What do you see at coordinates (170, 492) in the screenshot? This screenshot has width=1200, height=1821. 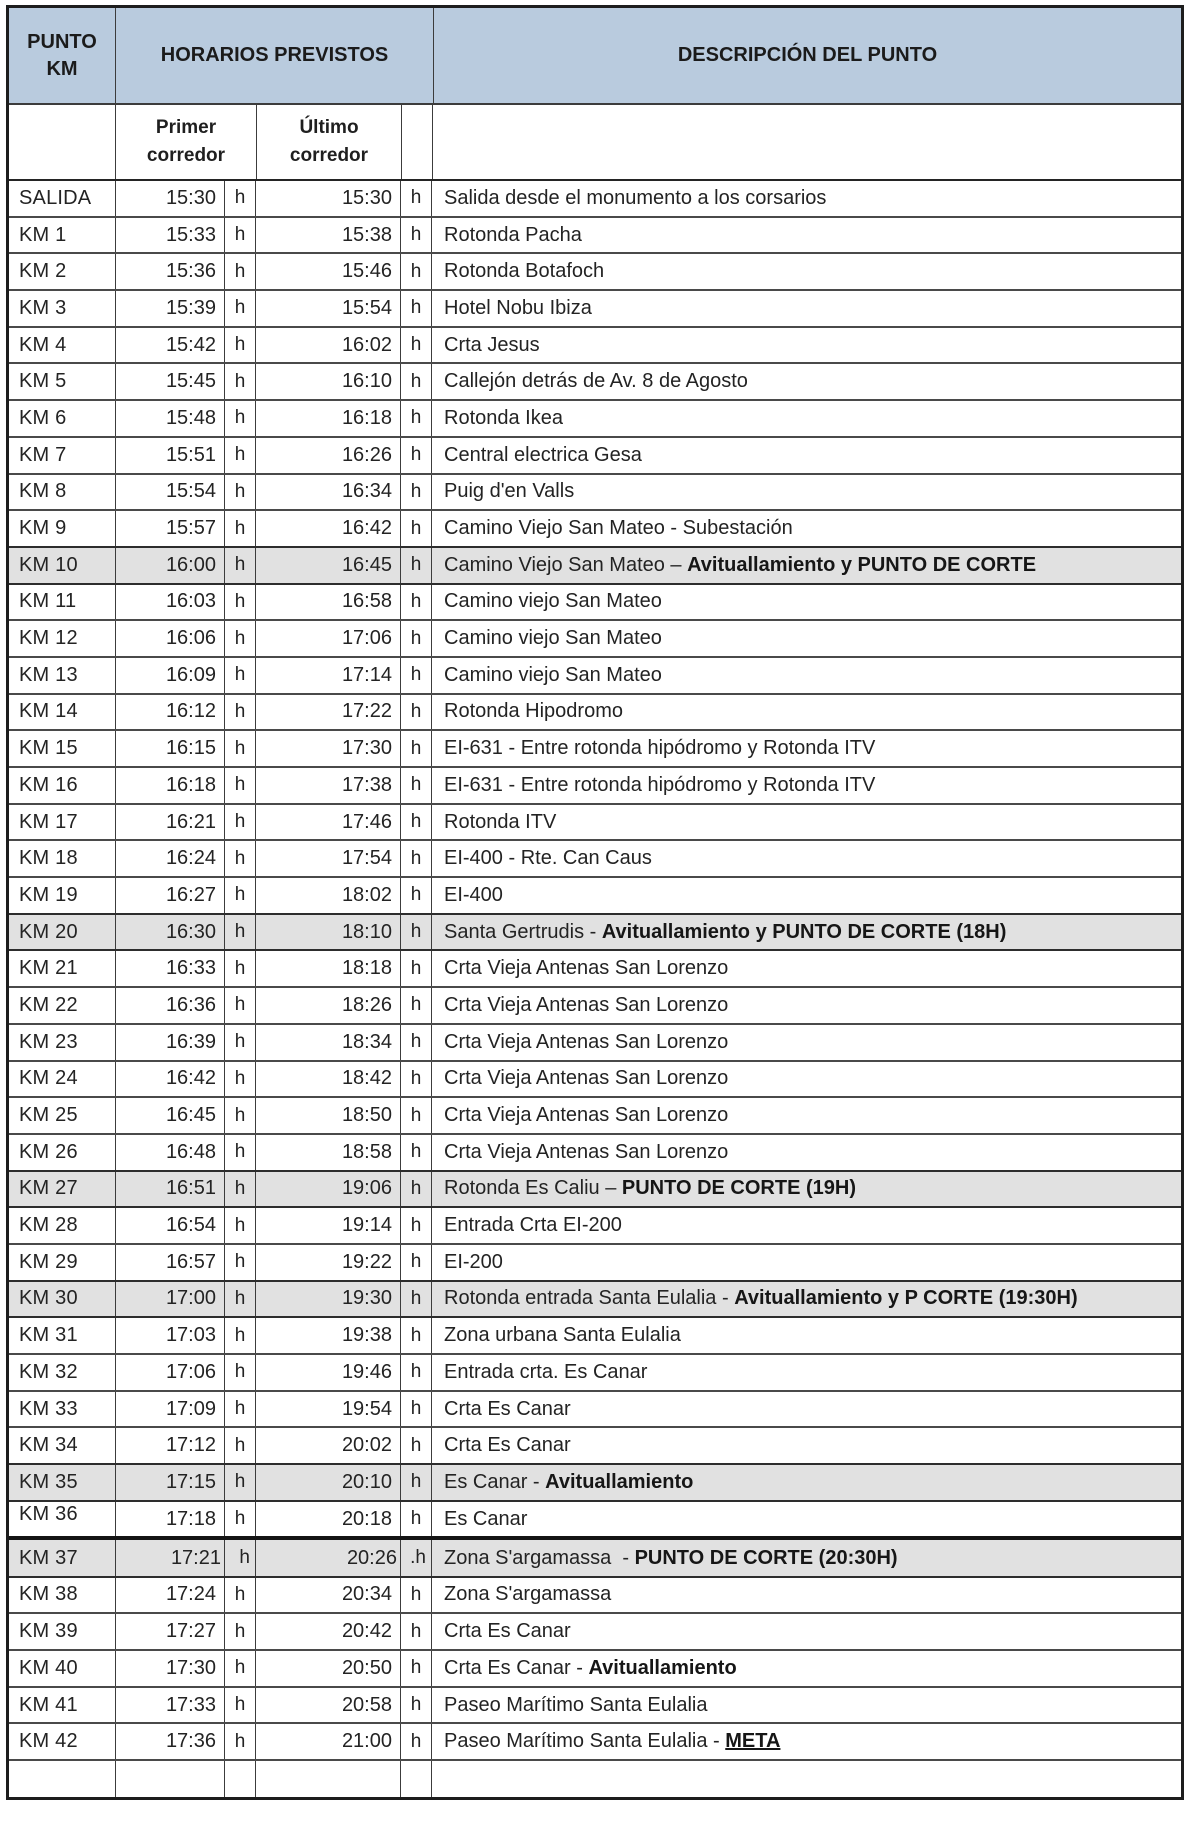 I see `first-runner-time: 15:54` at bounding box center [170, 492].